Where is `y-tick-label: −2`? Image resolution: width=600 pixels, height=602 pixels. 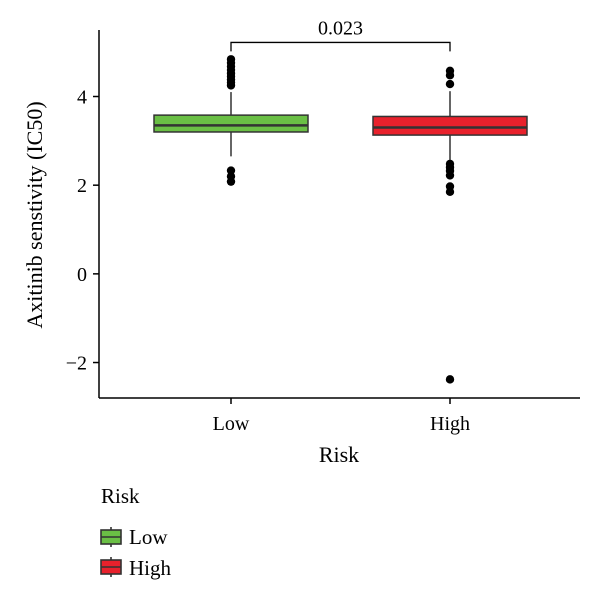
y-tick-label: −2 is located at coordinates (76, 364).